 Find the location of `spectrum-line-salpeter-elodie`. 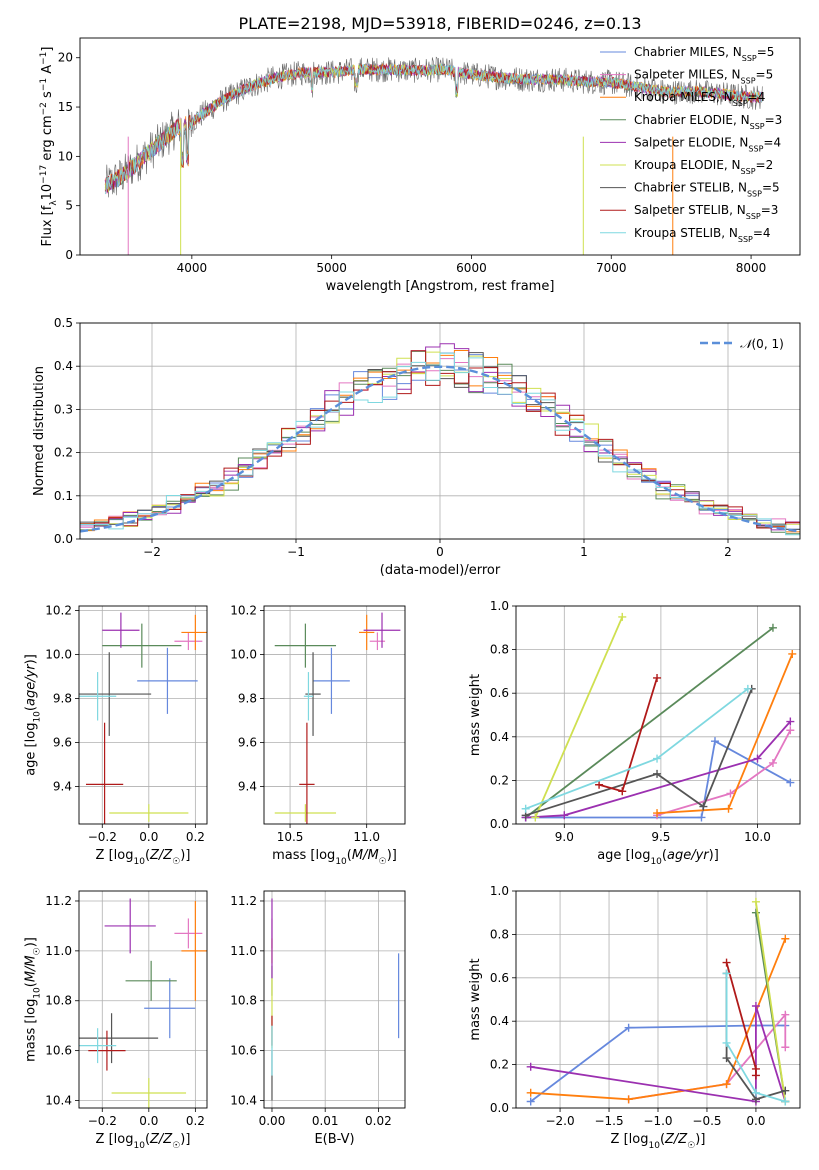

spectrum-line-salpeter-elodie is located at coordinates (433, 128).